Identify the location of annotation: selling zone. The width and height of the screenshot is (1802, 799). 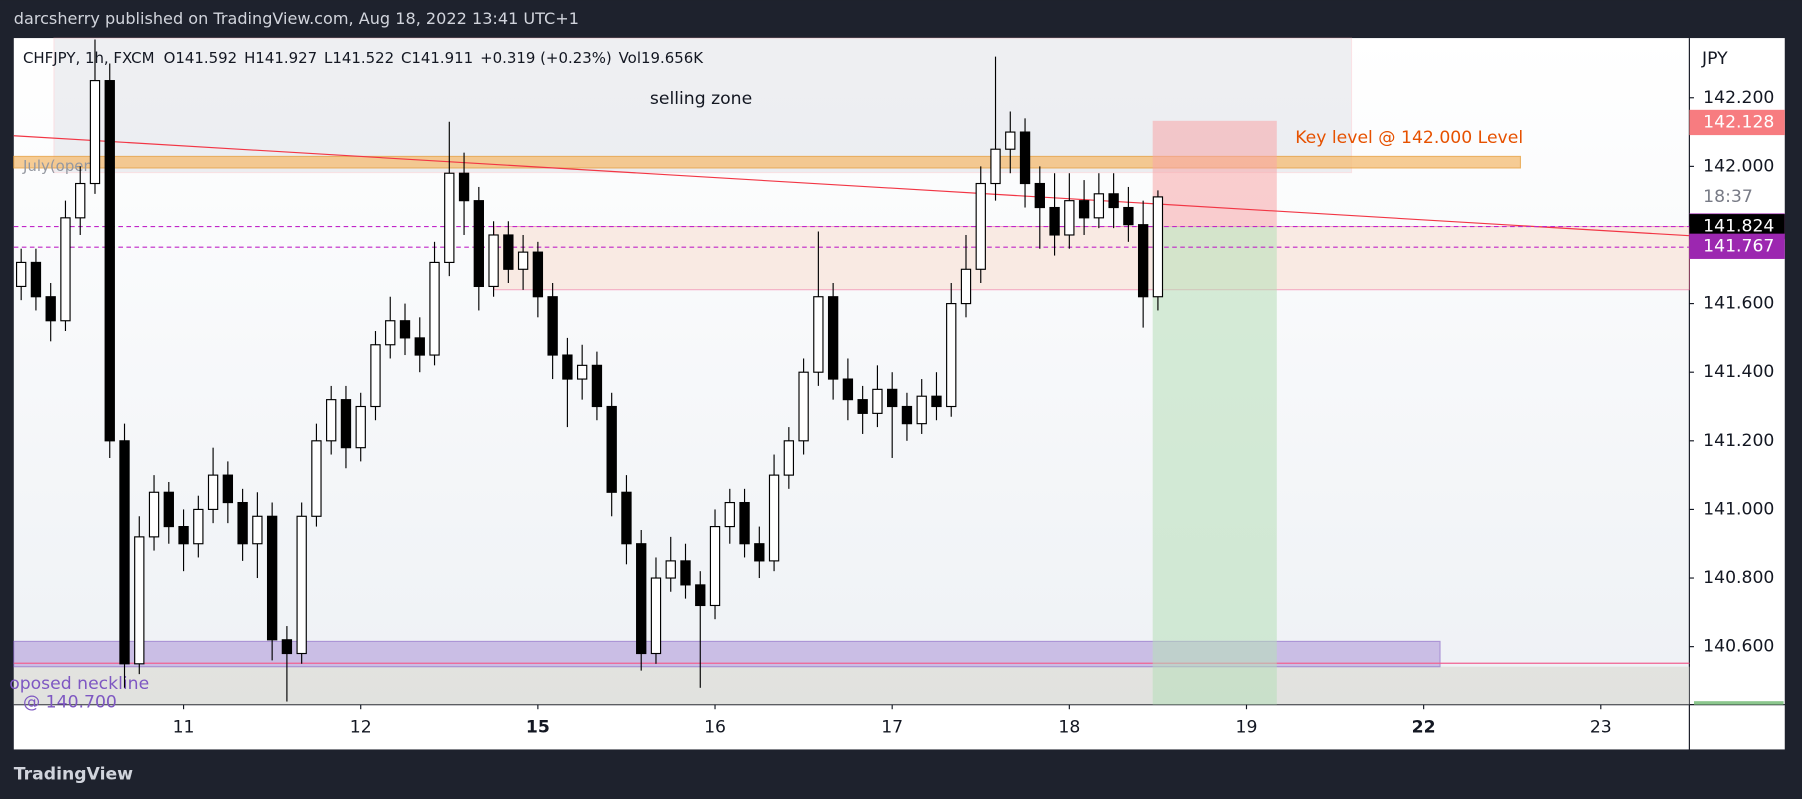
(701, 99).